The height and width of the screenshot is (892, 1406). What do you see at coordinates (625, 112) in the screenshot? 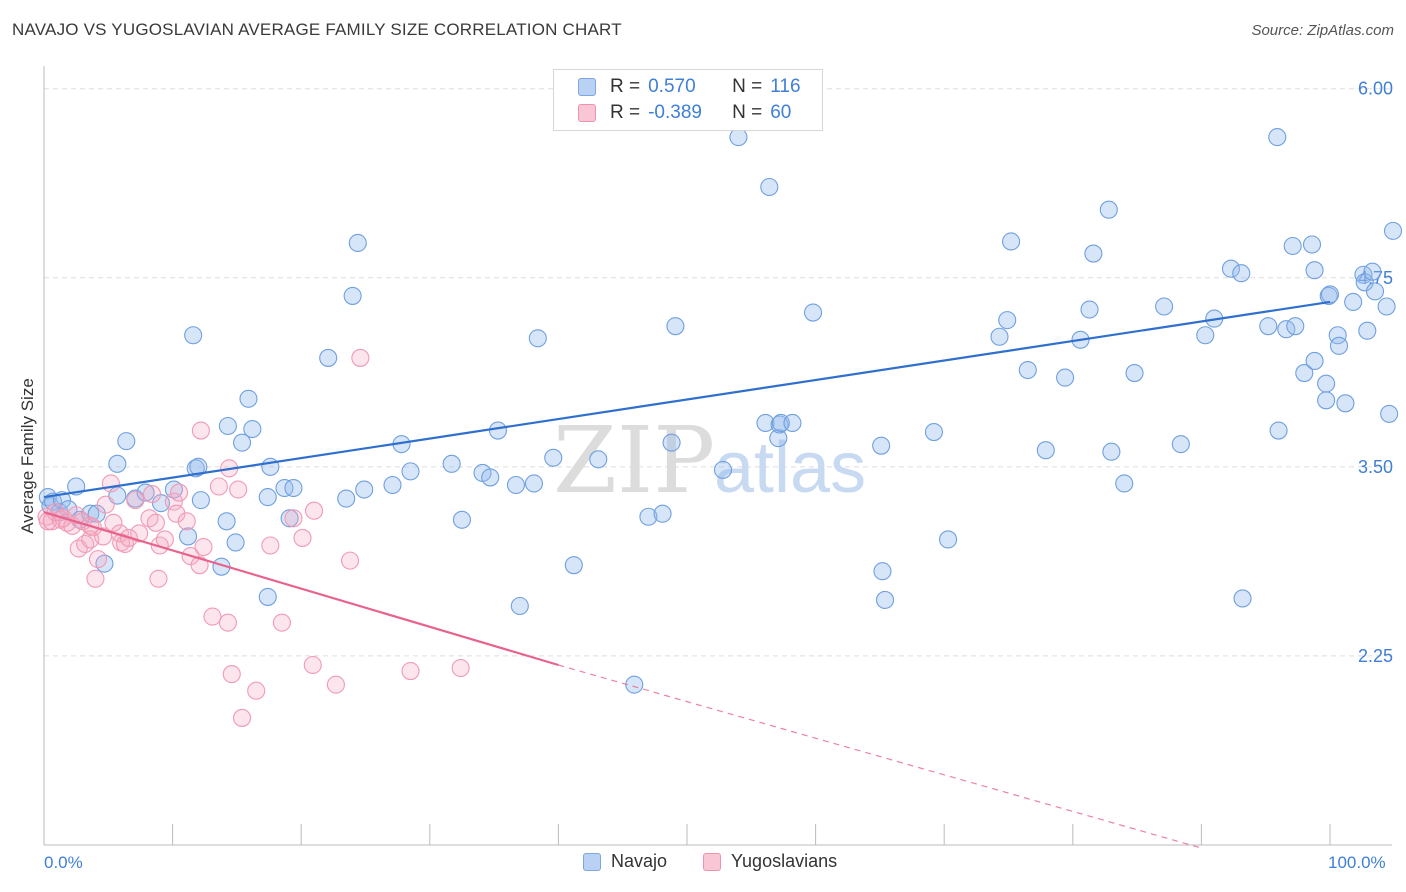
I see `r-label: R =` at bounding box center [625, 112].